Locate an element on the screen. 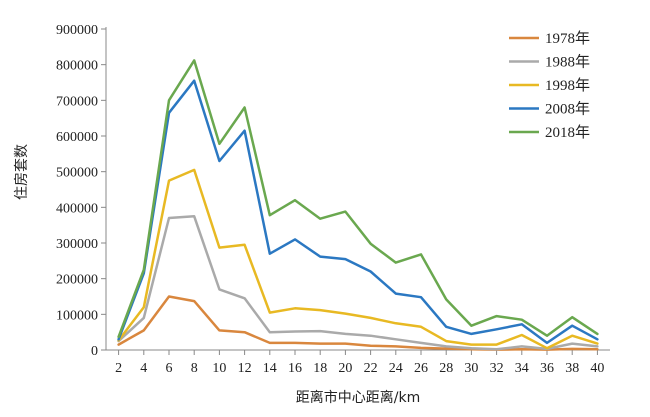  y-tick-label: 400000 is located at coordinates (77, 208).